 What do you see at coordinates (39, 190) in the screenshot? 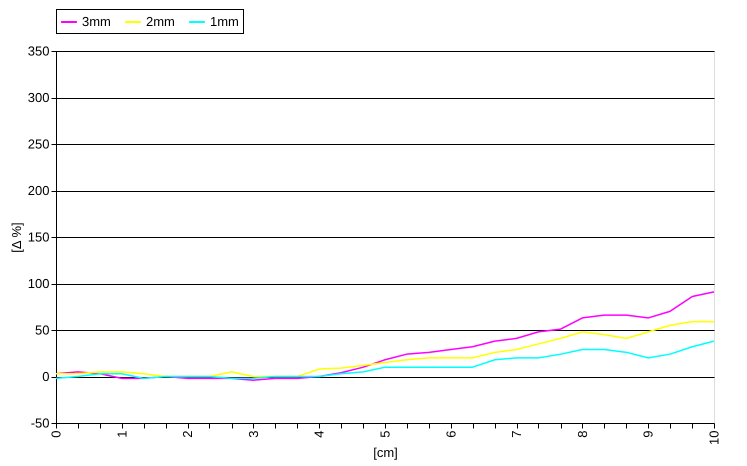
I see `y-tick-label: 200` at bounding box center [39, 190].